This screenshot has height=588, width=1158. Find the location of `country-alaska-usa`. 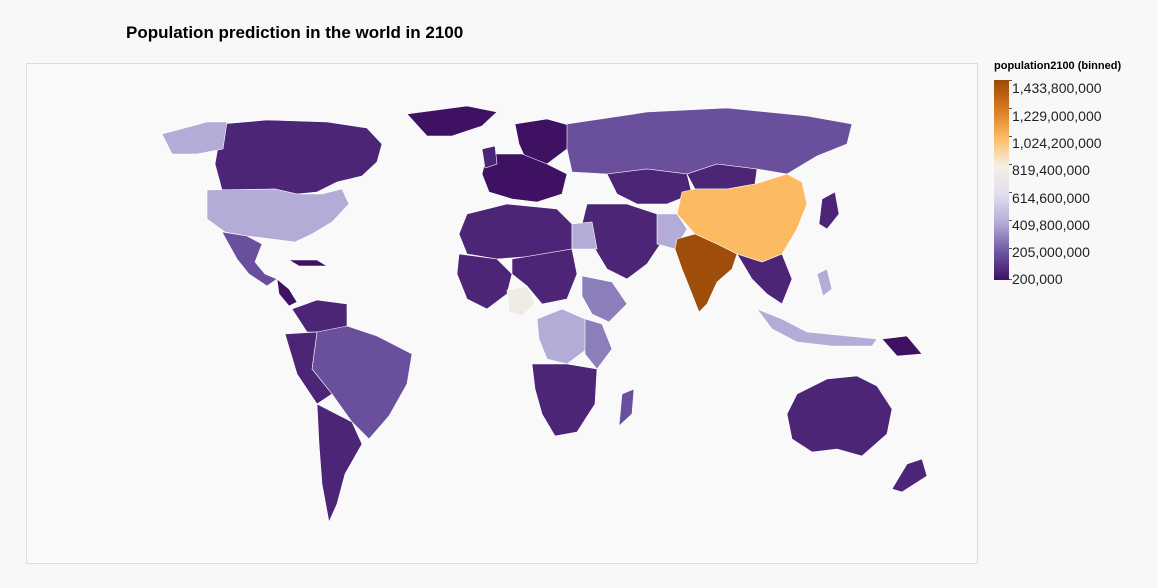

country-alaska-usa is located at coordinates (194, 138).